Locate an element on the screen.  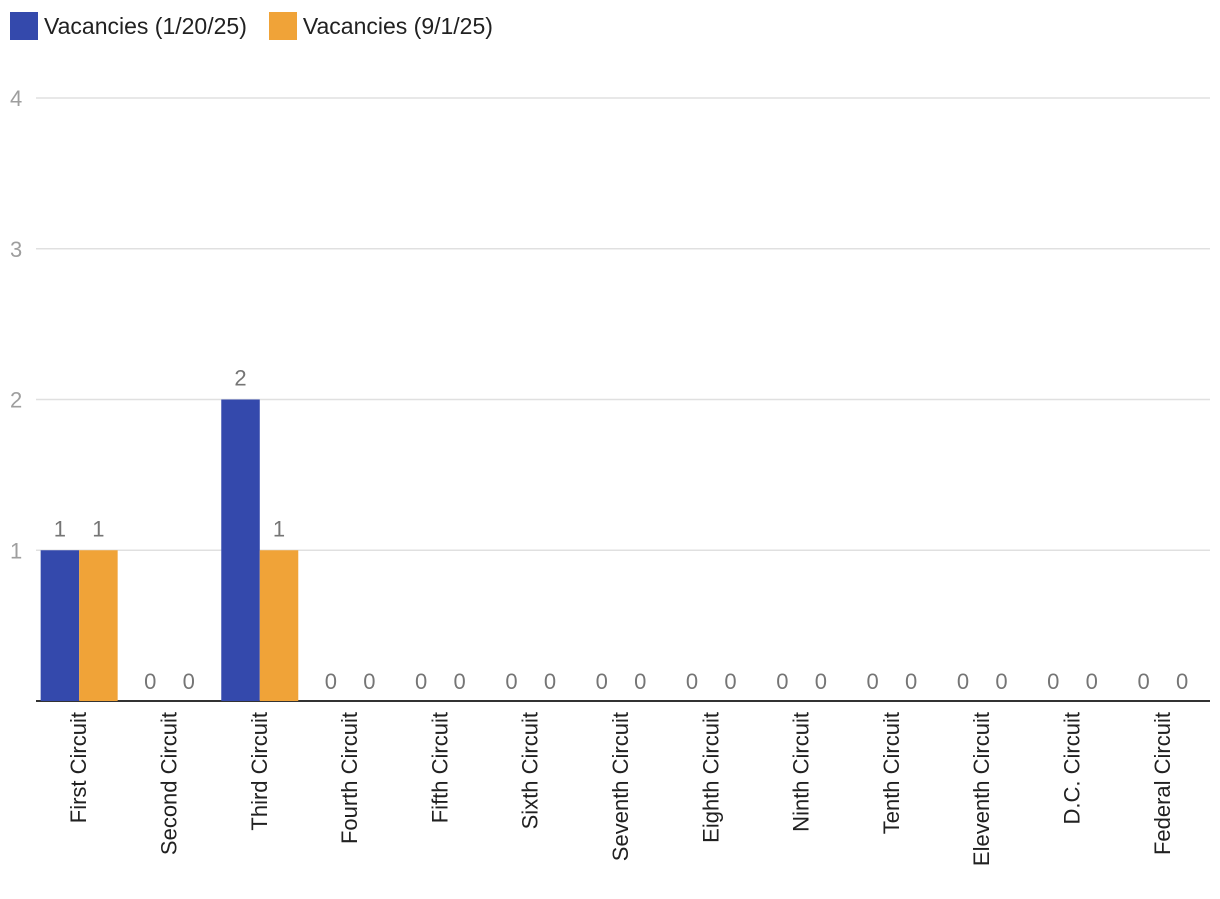
x-tick-label: Second Circuit is located at coordinates (168, 783).